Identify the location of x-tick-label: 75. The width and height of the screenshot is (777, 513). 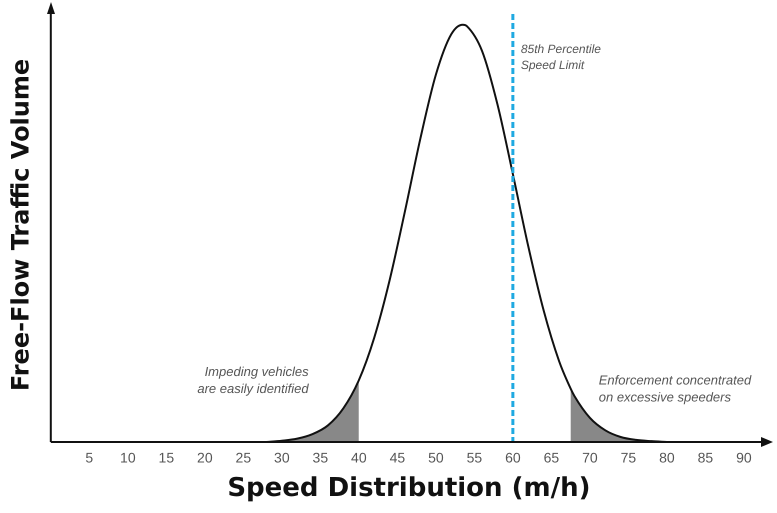
(628, 457).